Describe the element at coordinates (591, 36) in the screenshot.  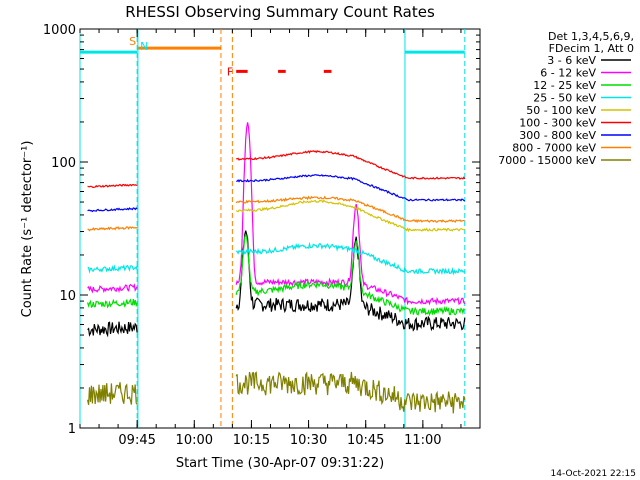
I see `legend-header-line: Det 1,3,4,5,6,9,` at that location.